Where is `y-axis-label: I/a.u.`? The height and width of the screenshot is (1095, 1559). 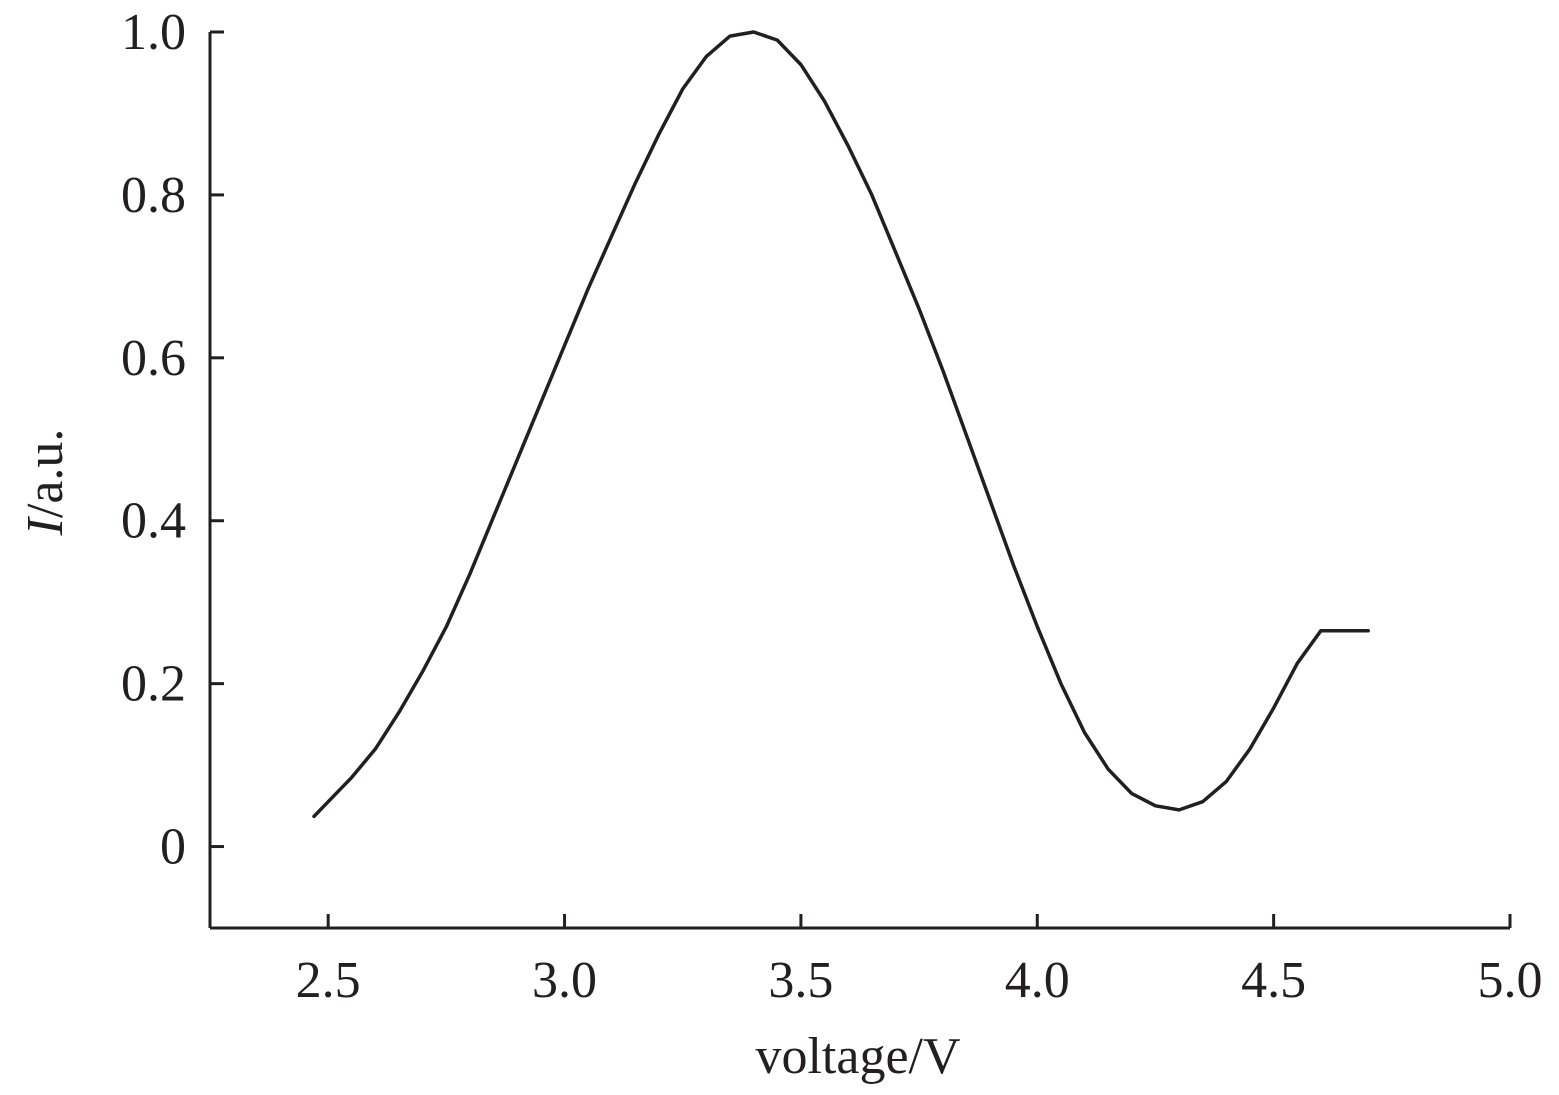 y-axis-label: I/a.u. is located at coordinates (45, 483).